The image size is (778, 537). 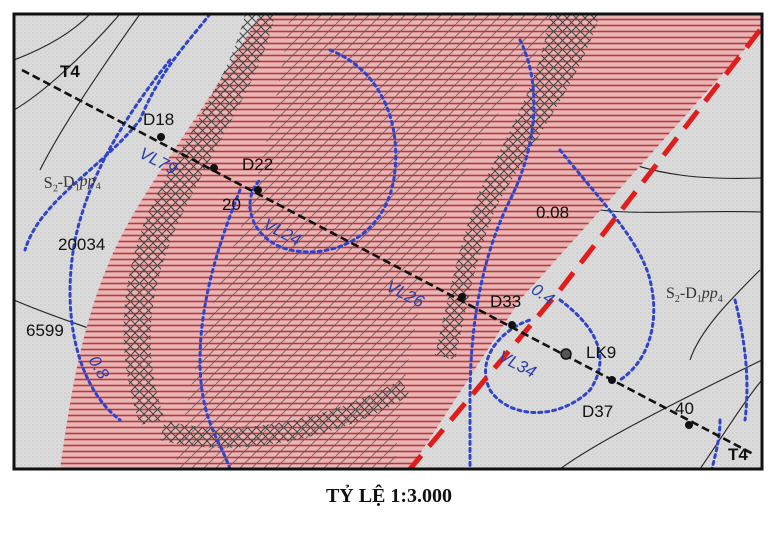 I want to click on value-20034-label: 20034, so click(x=81, y=244).